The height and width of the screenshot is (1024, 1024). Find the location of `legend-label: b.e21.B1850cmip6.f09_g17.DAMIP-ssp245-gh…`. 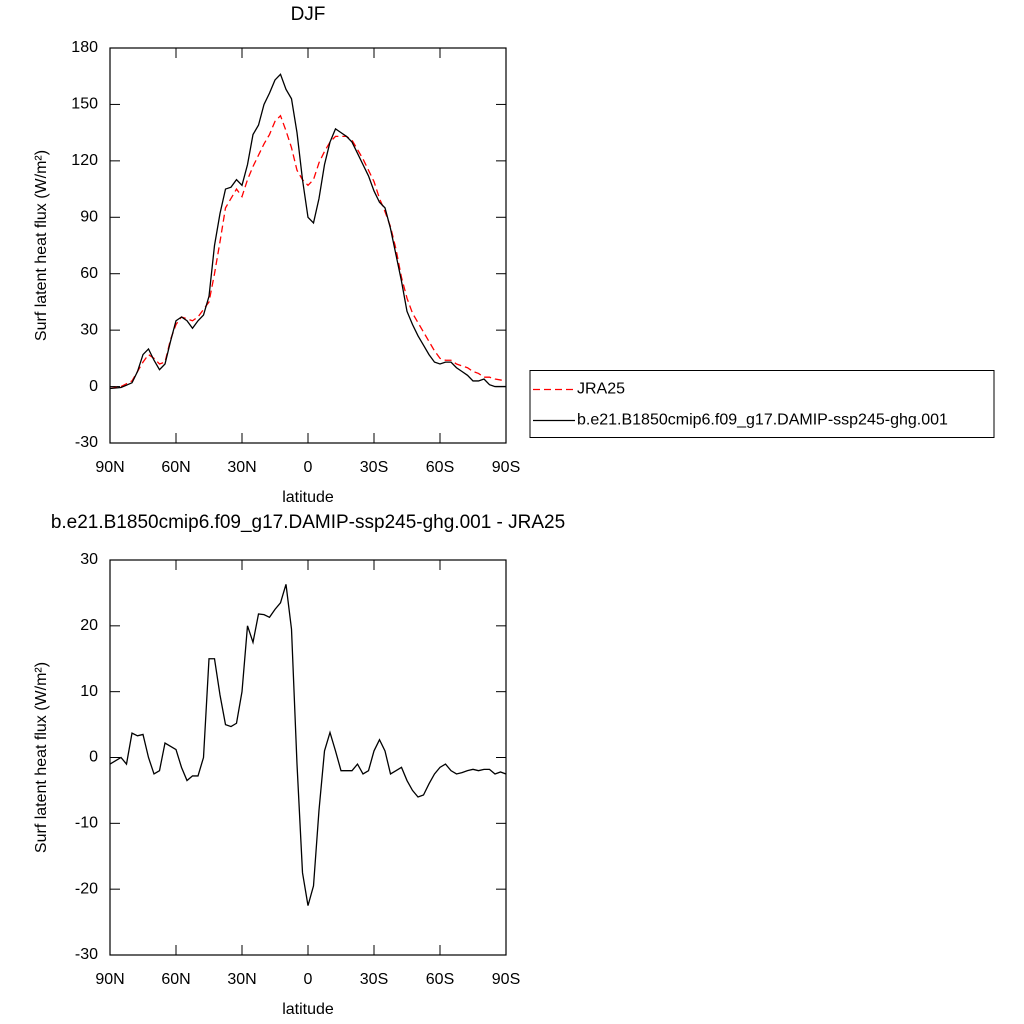

legend-label: b.e21.B1850cmip6.f09_g17.DAMIP-ssp245-gh… is located at coordinates (762, 420).